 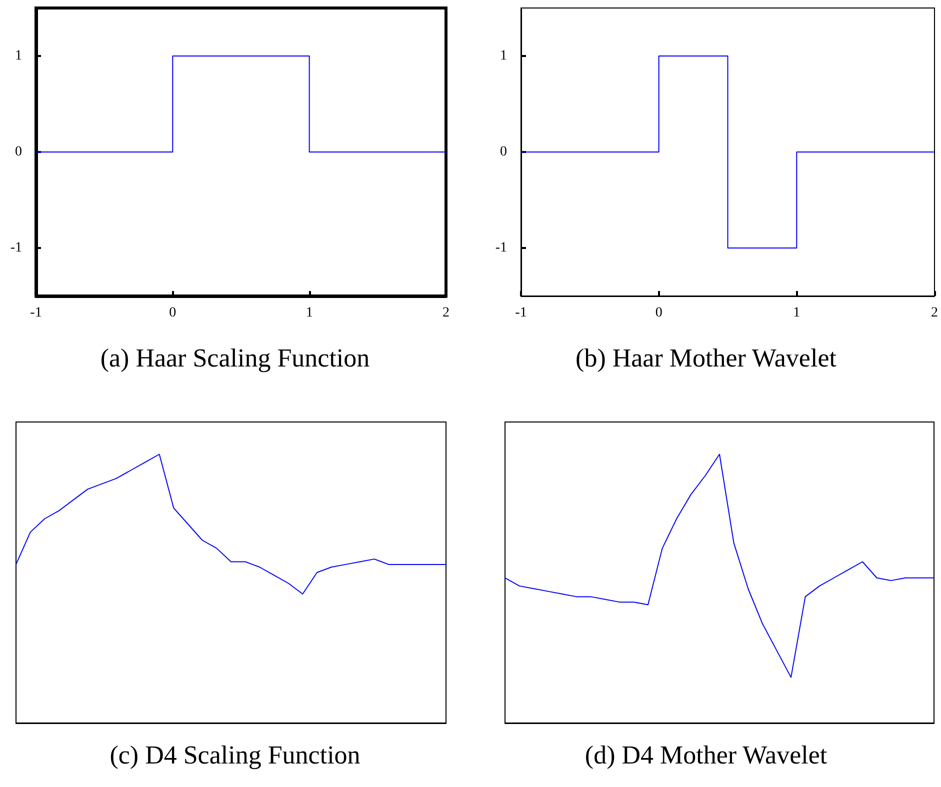 I want to click on text: (b) Haar Mother Wavelet, so click(x=707, y=358).